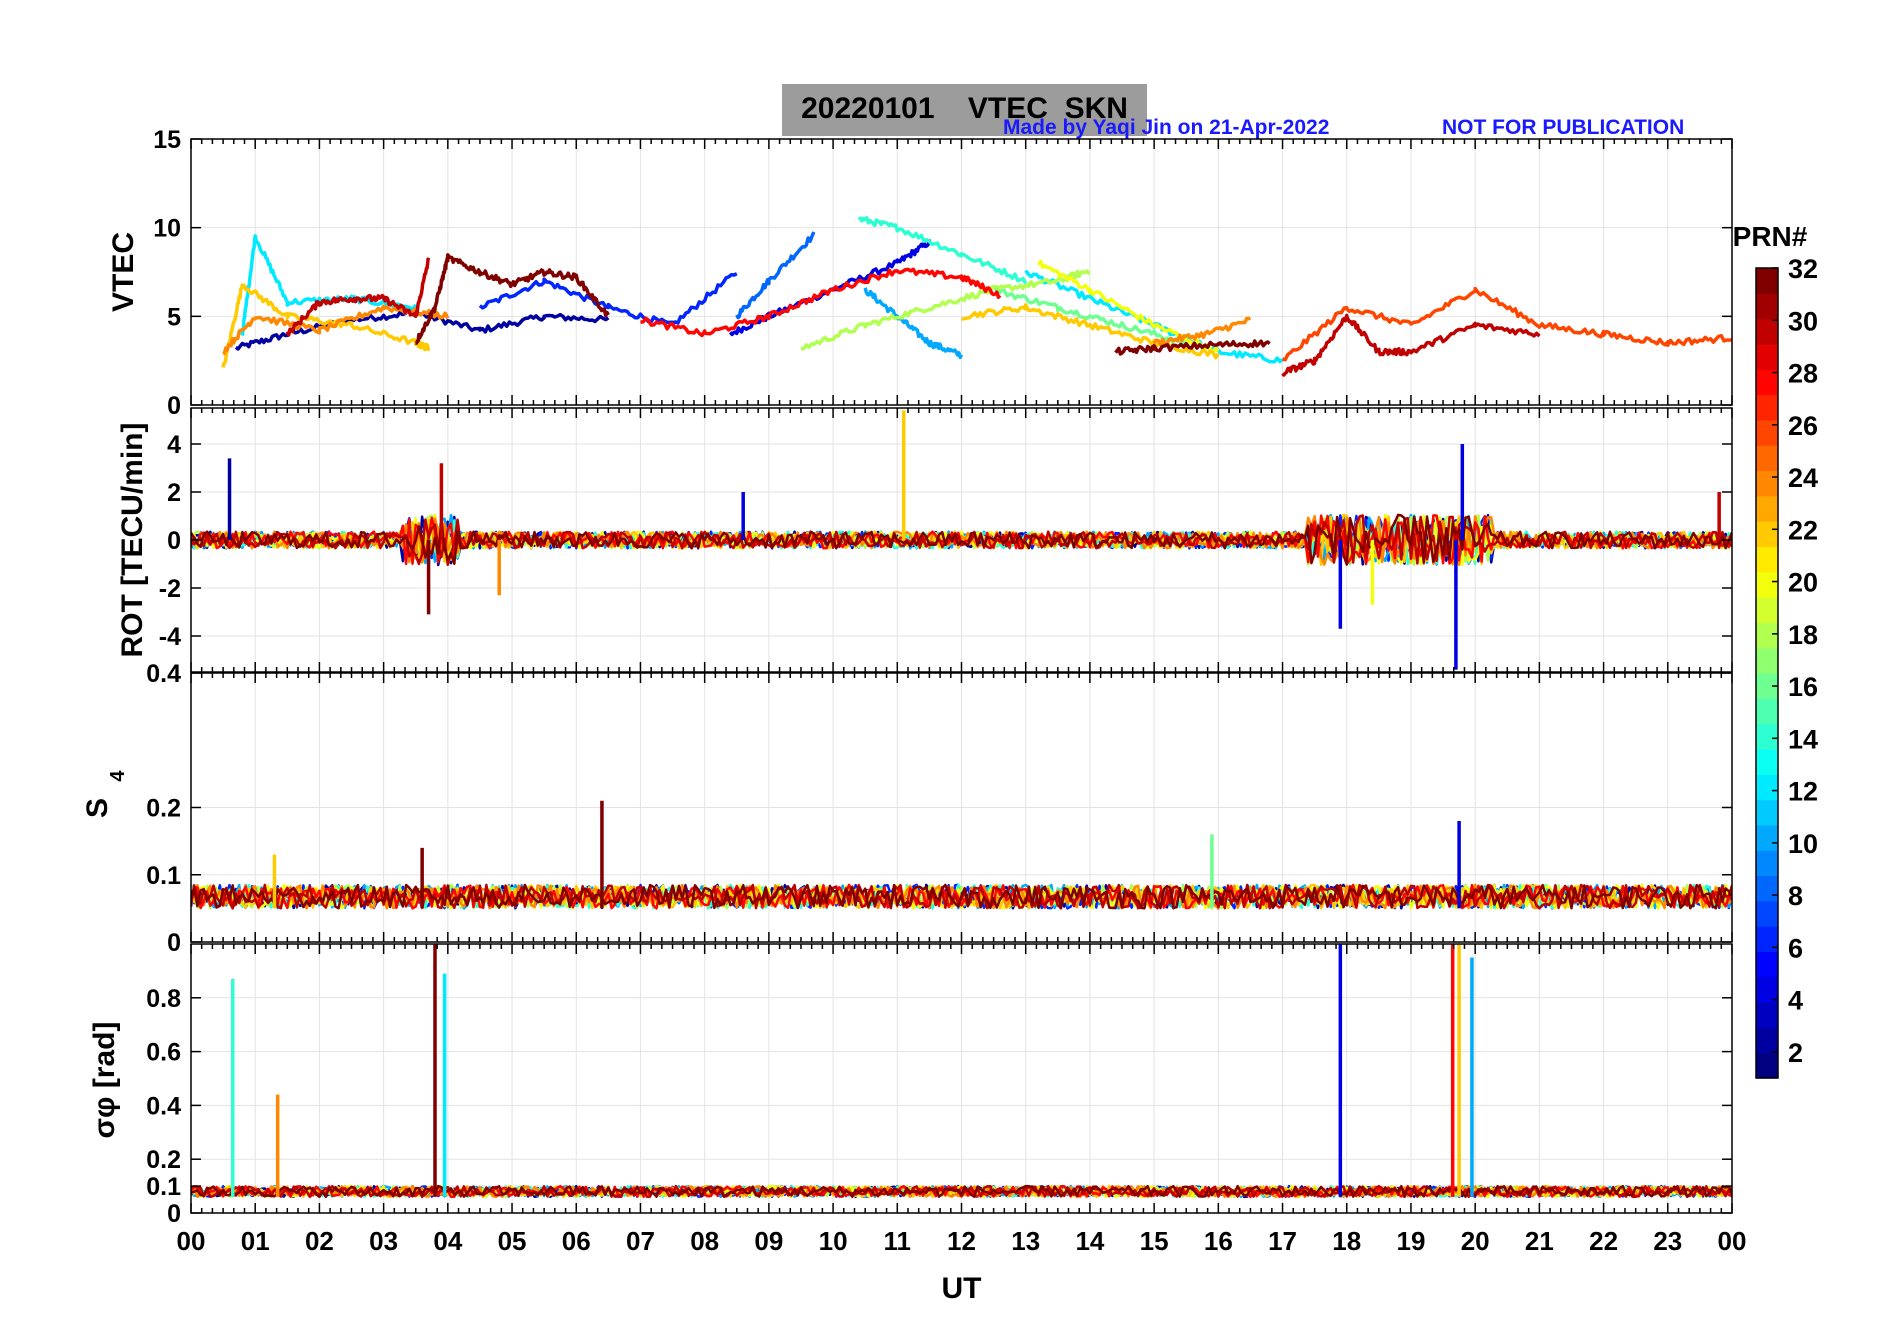  What do you see at coordinates (1410, 1241) in the screenshot?
I see `x-tick-label: 19` at bounding box center [1410, 1241].